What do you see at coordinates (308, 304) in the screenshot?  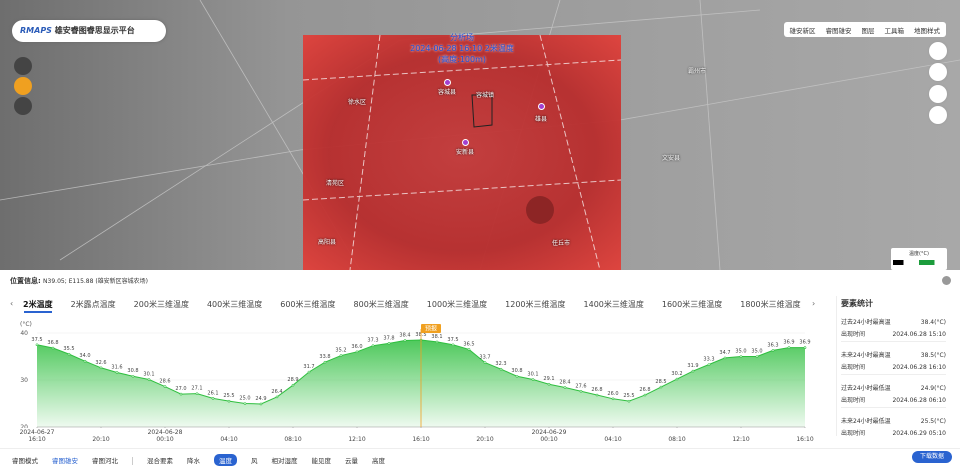 I see `element-tab: 600米三维温度` at bounding box center [308, 304].